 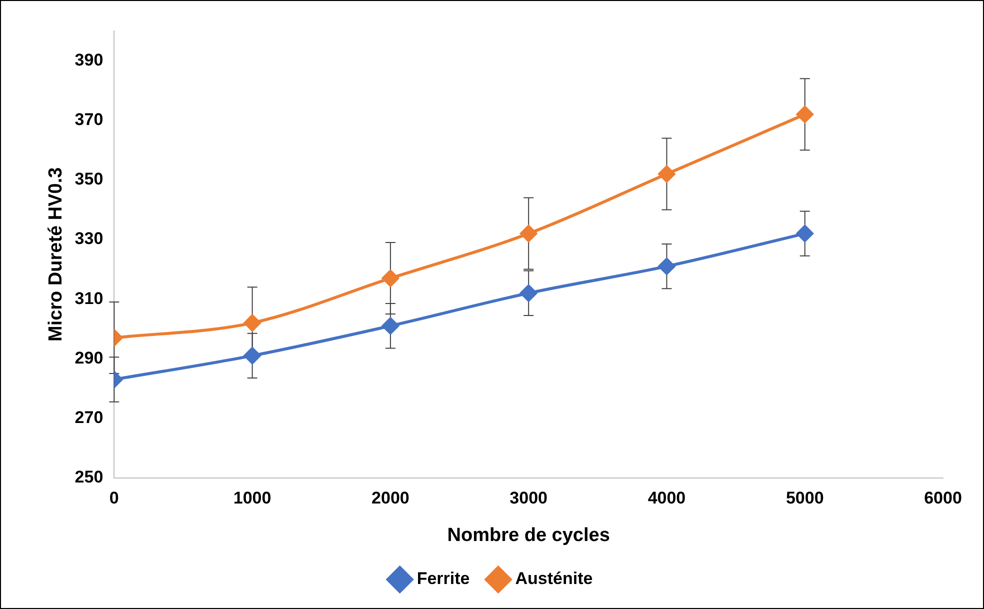 I want to click on legend-label: Austénite, so click(x=554, y=578).